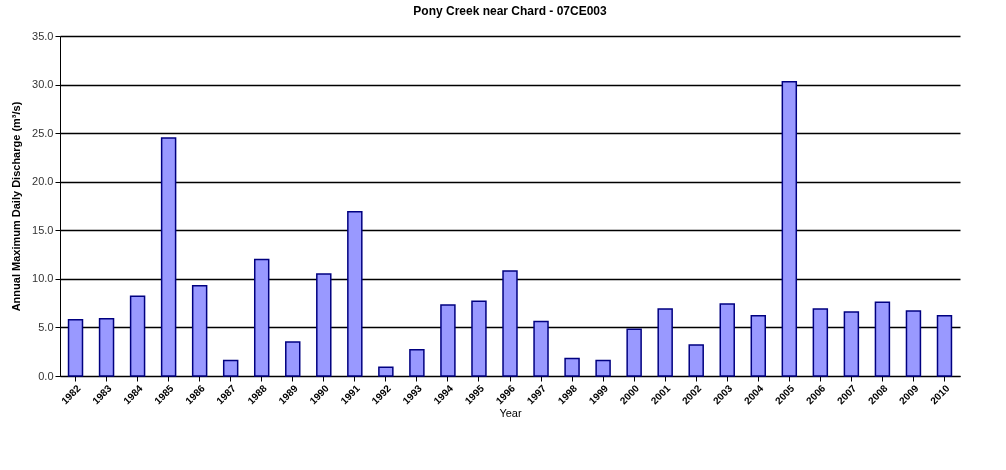 The width and height of the screenshot is (1006, 470). What do you see at coordinates (43, 132) in the screenshot?
I see `y-tick-label: 25.0` at bounding box center [43, 132].